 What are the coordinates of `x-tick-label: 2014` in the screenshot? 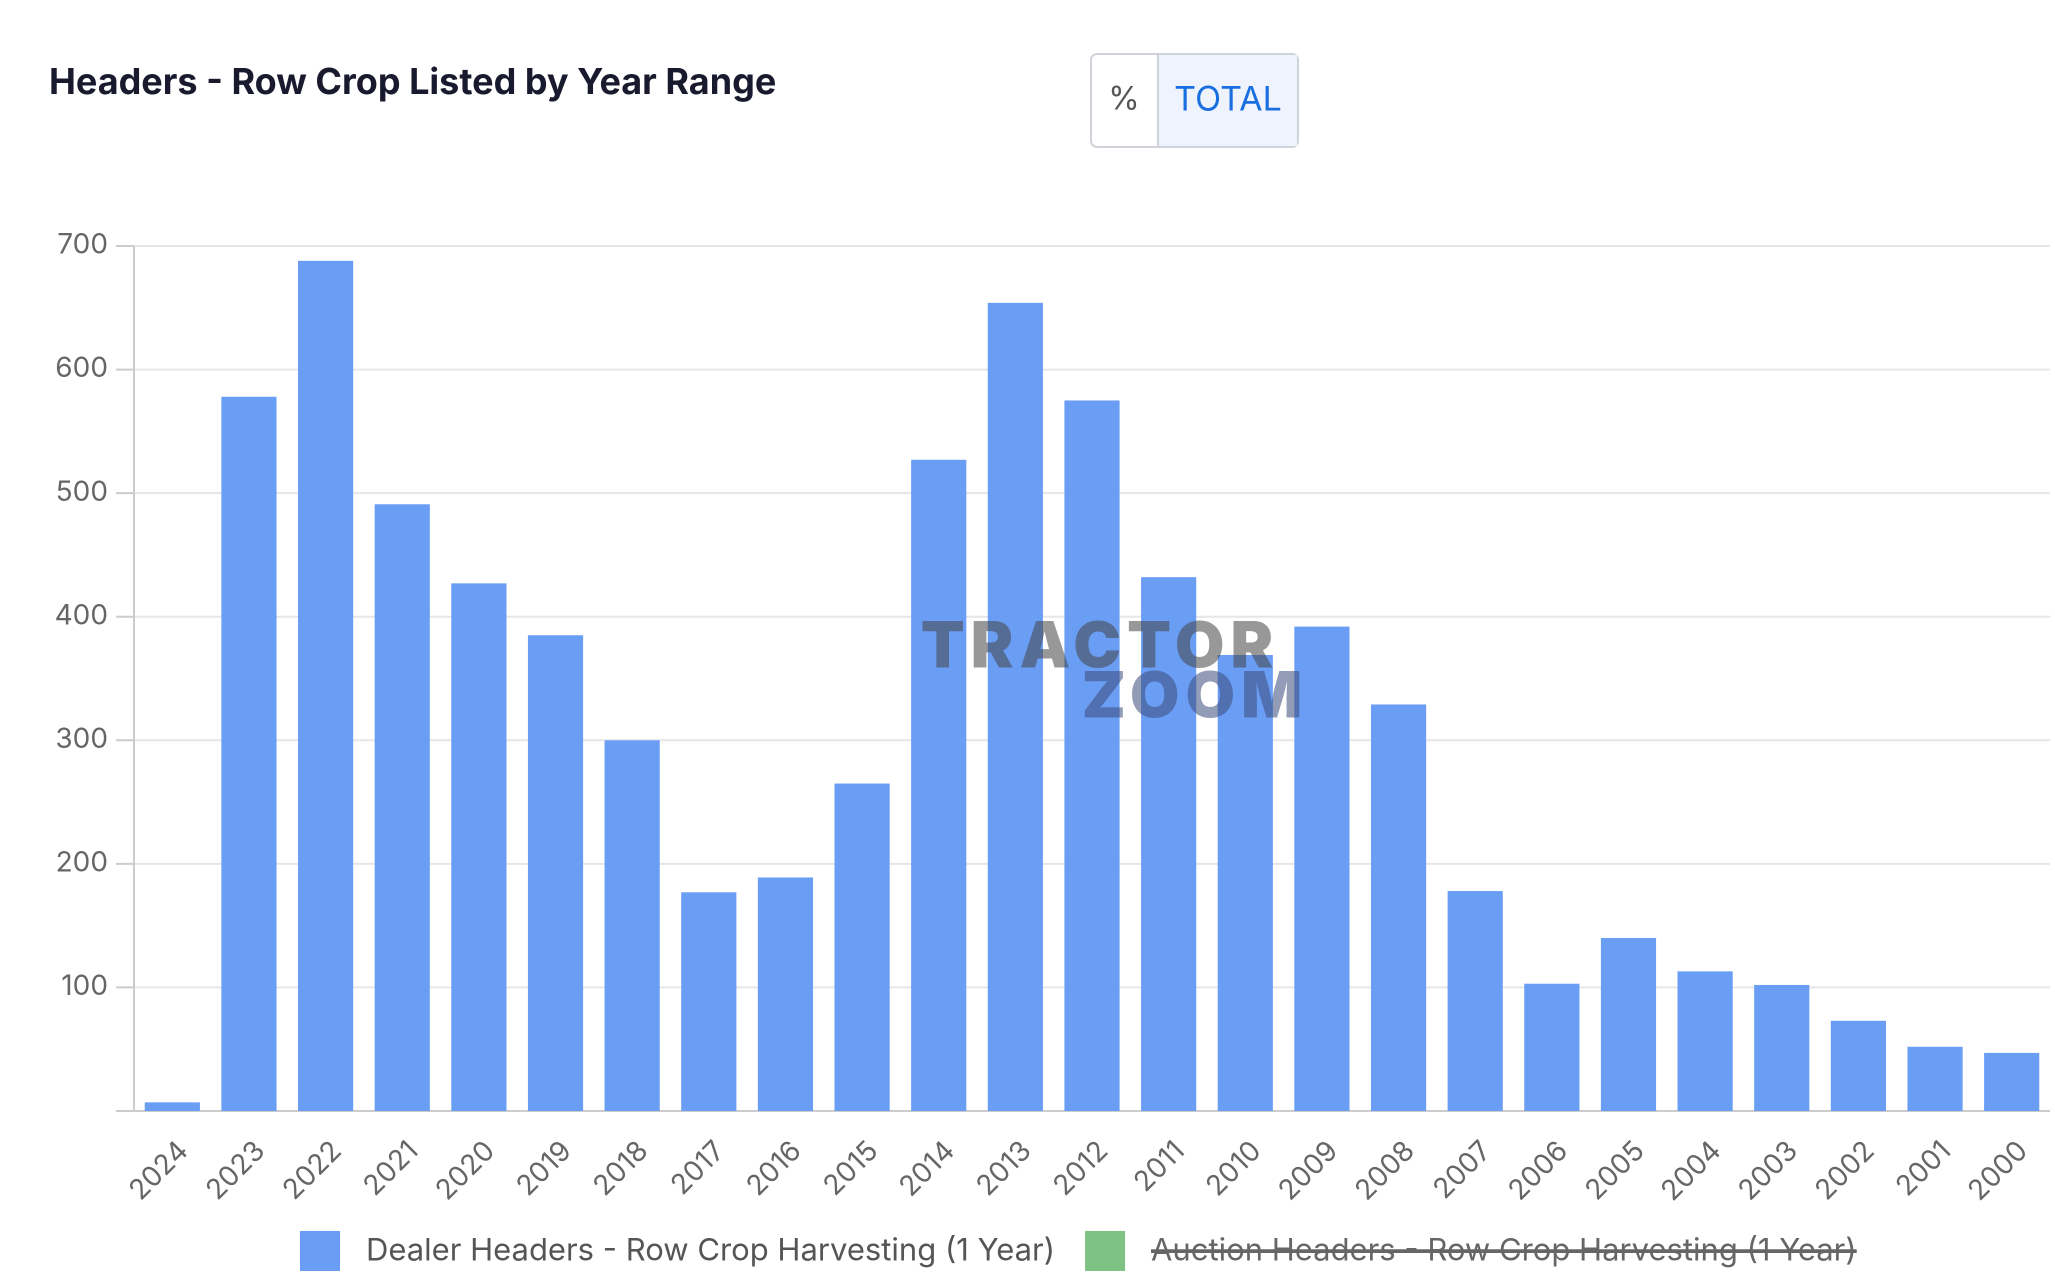 It's located at (926, 1167).